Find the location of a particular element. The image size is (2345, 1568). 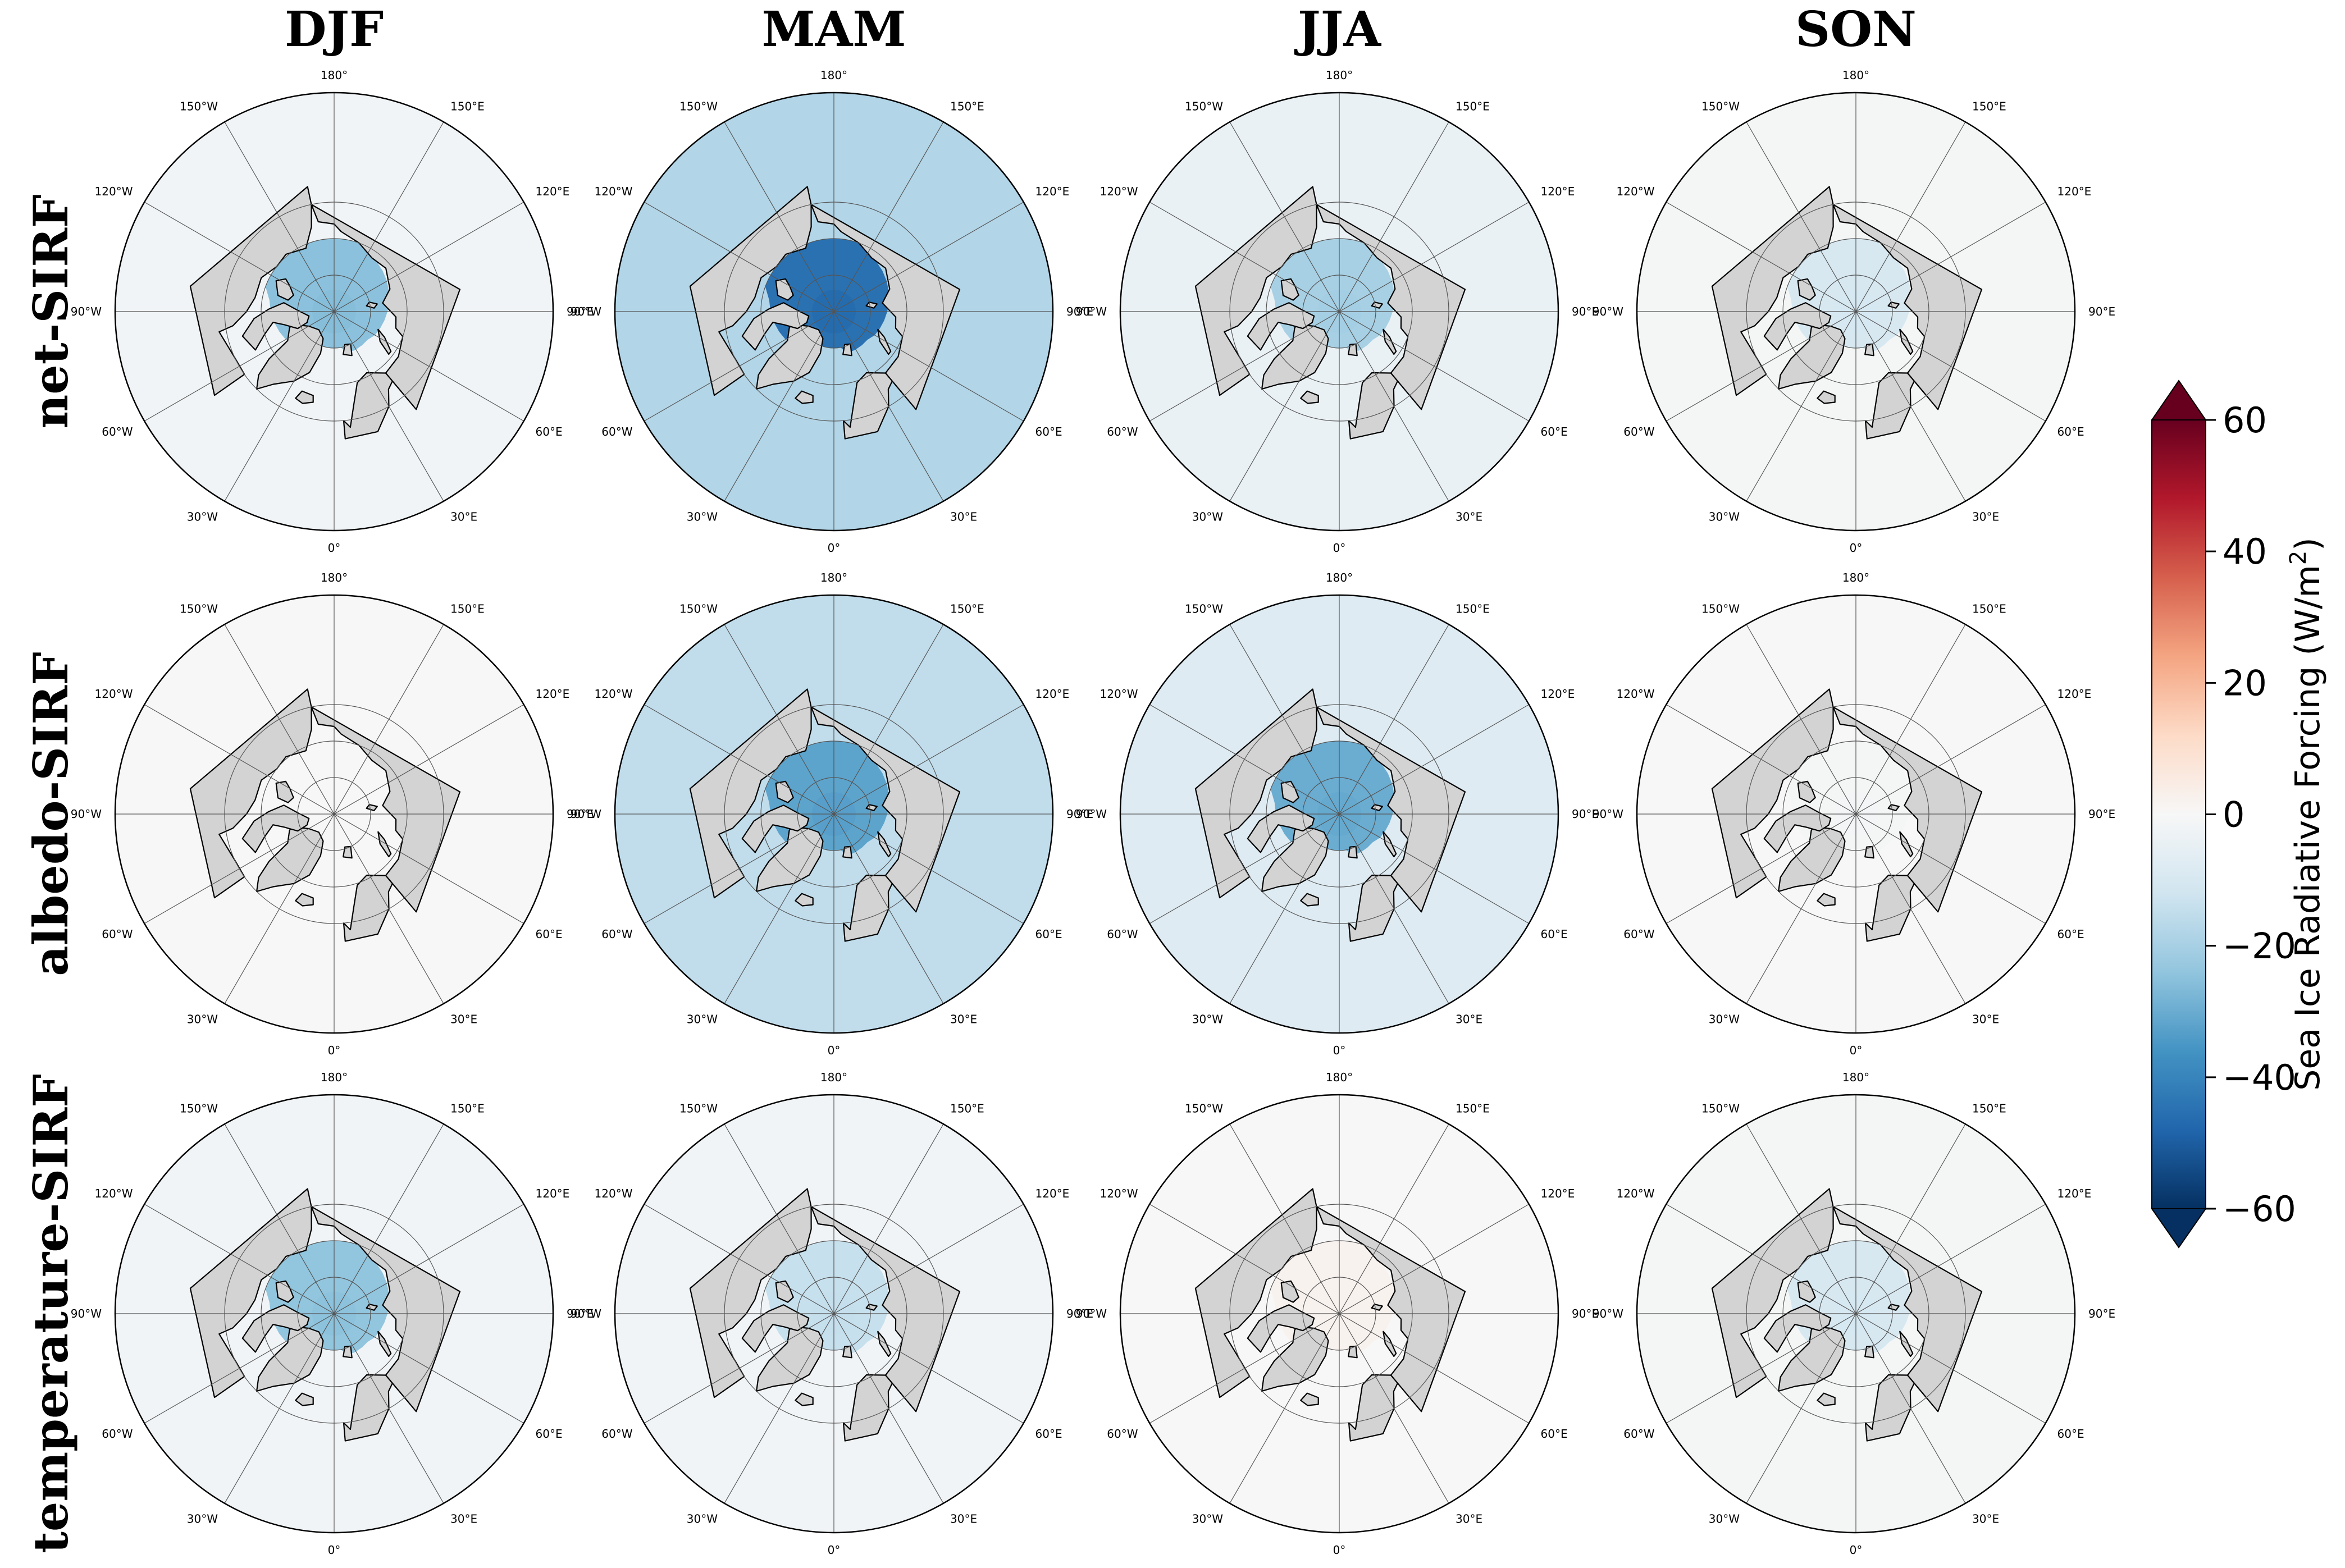

row-title-net: net-SIRF is located at coordinates (51, 311).